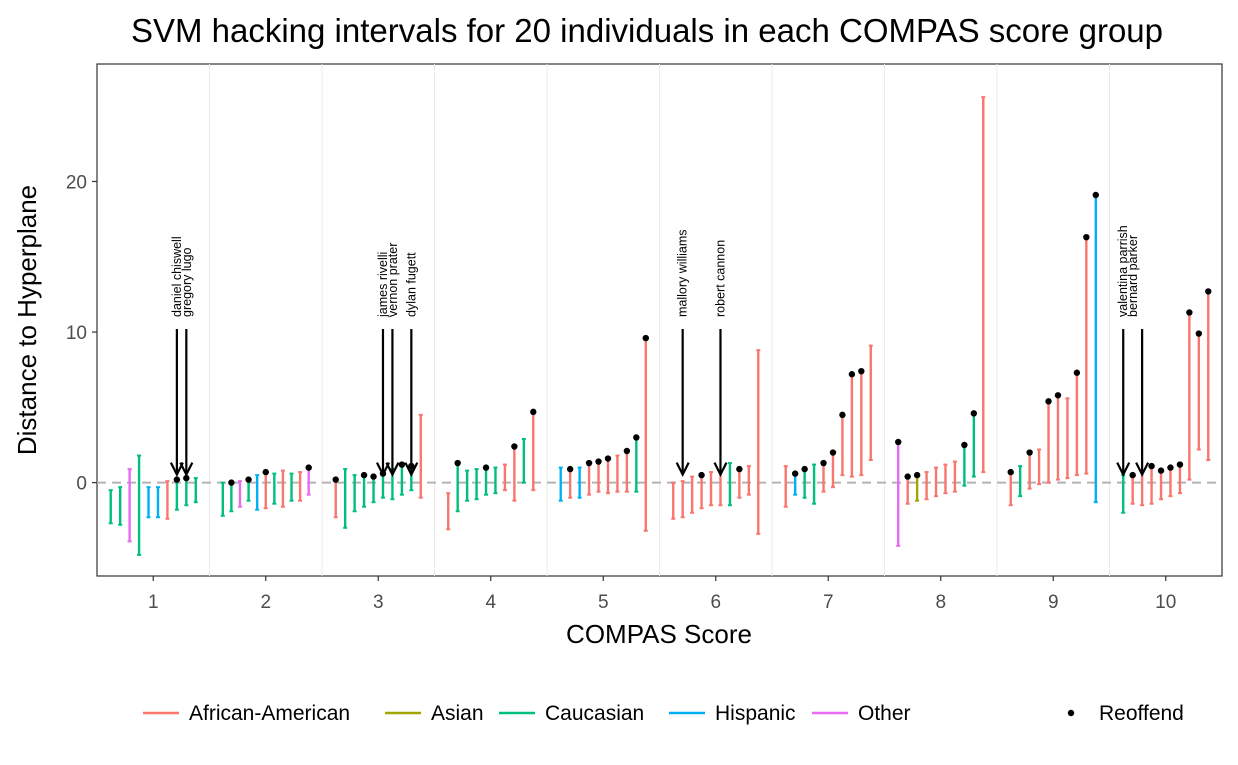 Image resolution: width=1238 pixels, height=765 pixels. Describe the element at coordinates (715, 602) in the screenshot. I see `x-tick-label: 6` at that location.